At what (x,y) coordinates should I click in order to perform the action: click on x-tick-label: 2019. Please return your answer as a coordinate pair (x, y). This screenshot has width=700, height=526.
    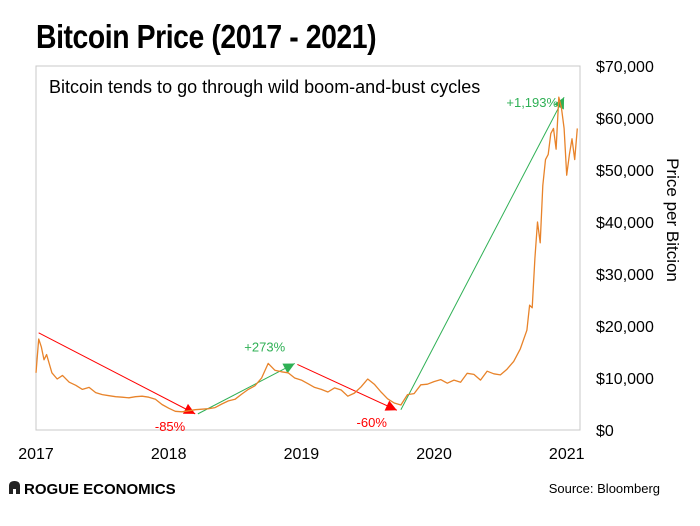
    Looking at the image, I should click on (302, 454).